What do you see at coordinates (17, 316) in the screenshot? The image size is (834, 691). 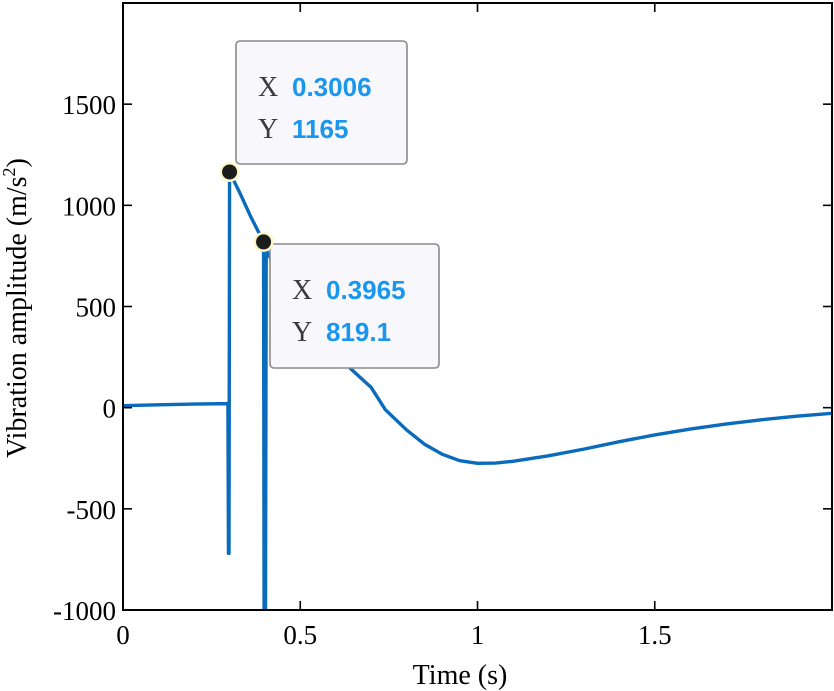 I see `y-axis-title-main: Vibration amplitude (m/s` at bounding box center [17, 316].